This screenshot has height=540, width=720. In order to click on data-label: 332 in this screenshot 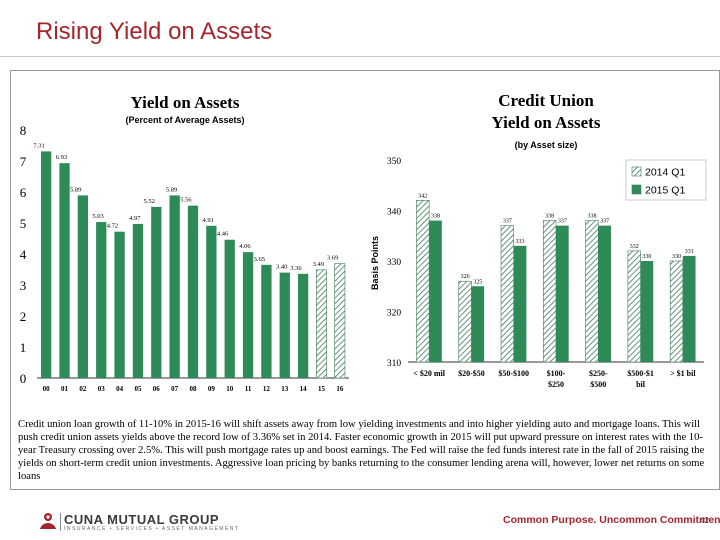, I will do `click(634, 247)`.